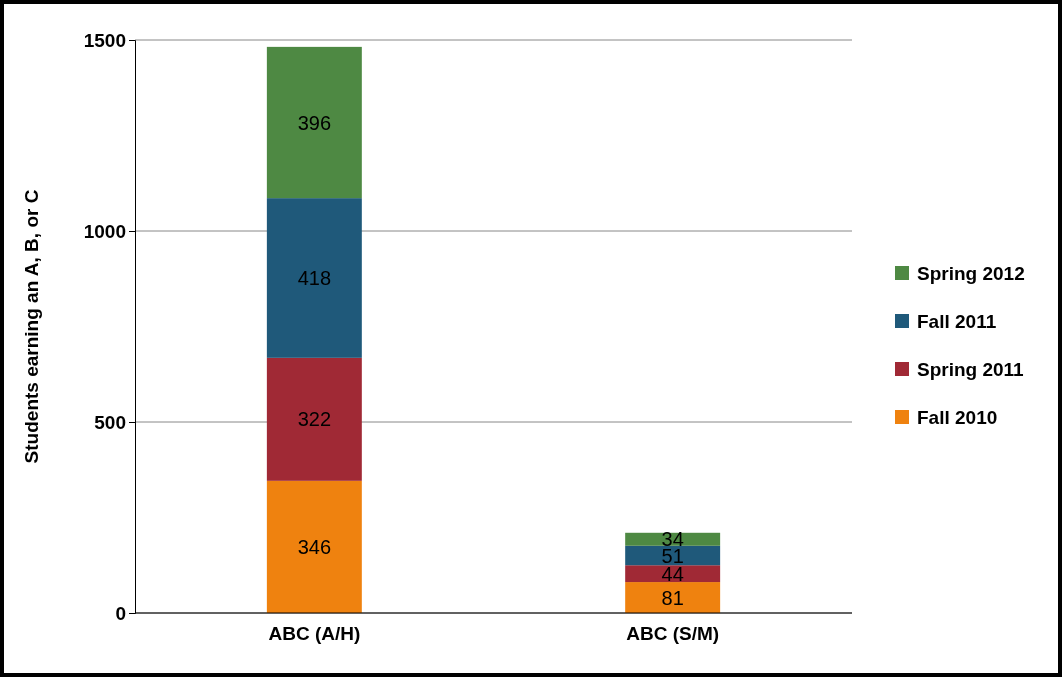 This screenshot has width=1062, height=677. What do you see at coordinates (110, 422) in the screenshot?
I see `y-tick-label: 500` at bounding box center [110, 422].